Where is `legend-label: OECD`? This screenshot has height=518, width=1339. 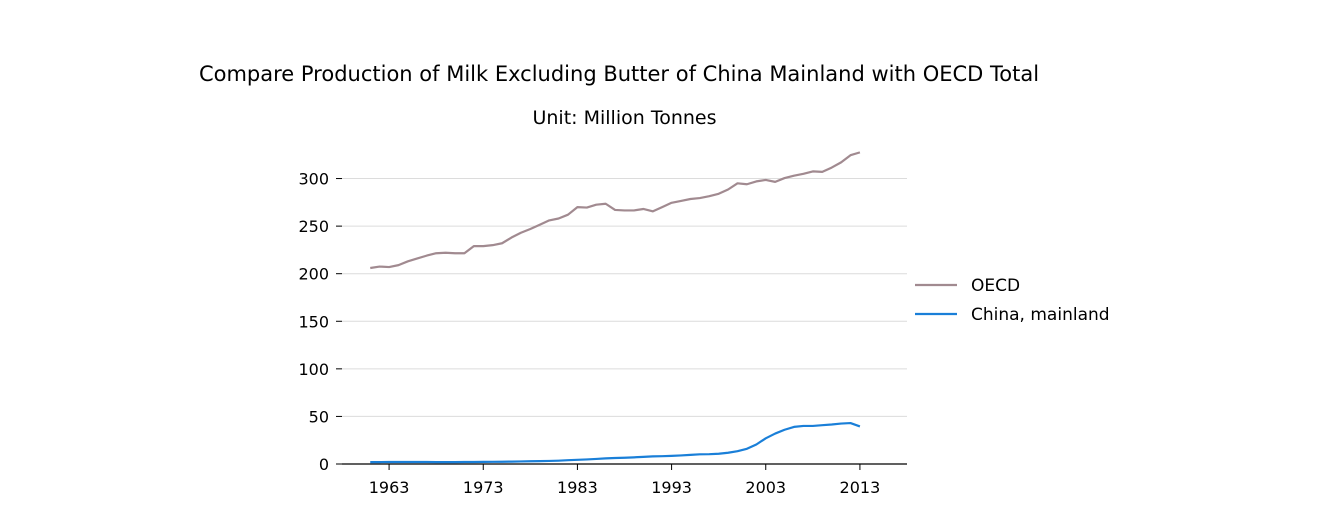
legend-label: OECD is located at coordinates (995, 286).